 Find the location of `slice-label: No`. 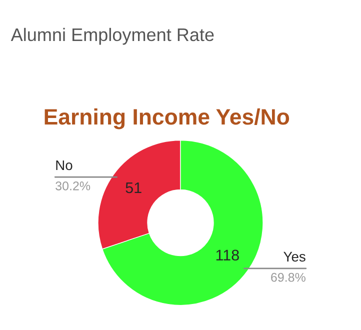

slice-label: No is located at coordinates (64, 165).